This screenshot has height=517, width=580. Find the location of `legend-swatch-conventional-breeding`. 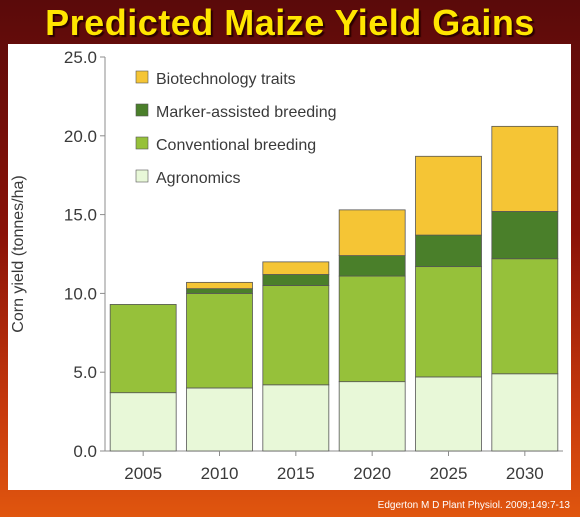

legend-swatch-conventional-breeding is located at coordinates (142, 143).